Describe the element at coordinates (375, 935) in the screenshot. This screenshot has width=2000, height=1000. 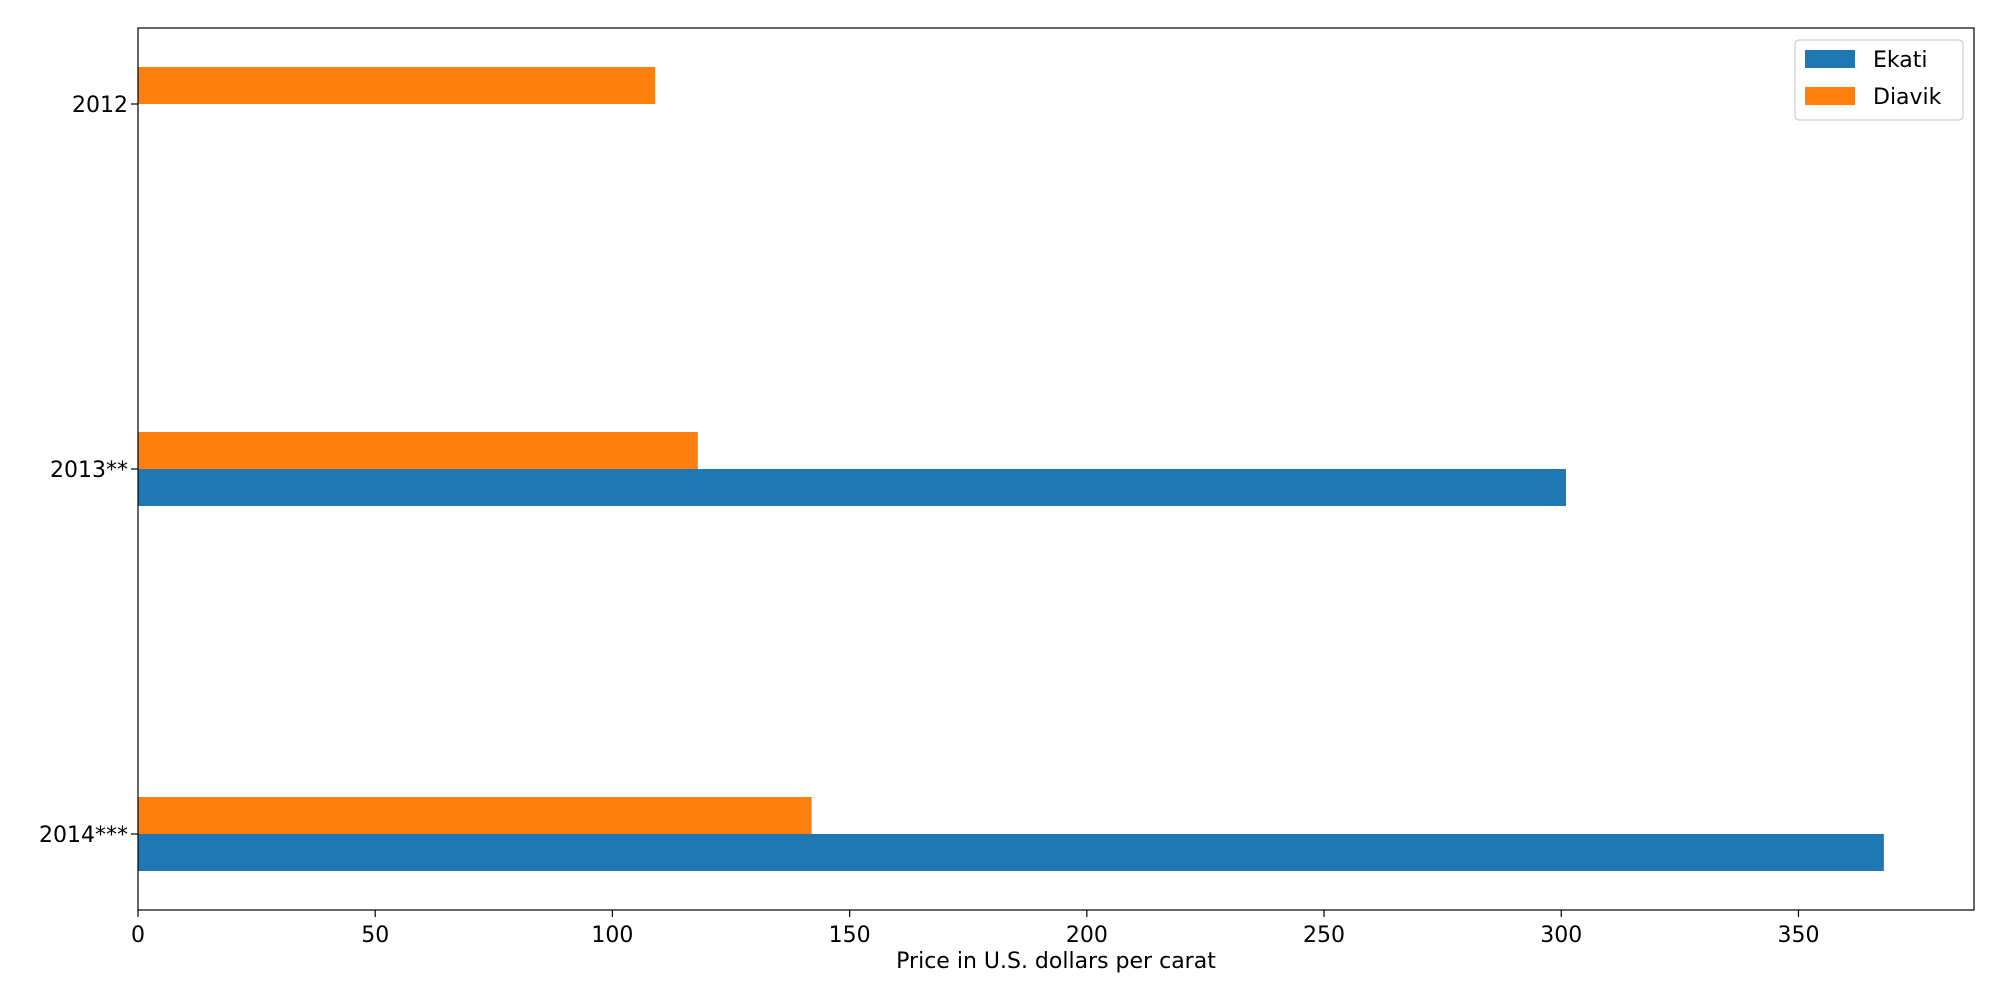
I see `x-tick-label: 50` at that location.